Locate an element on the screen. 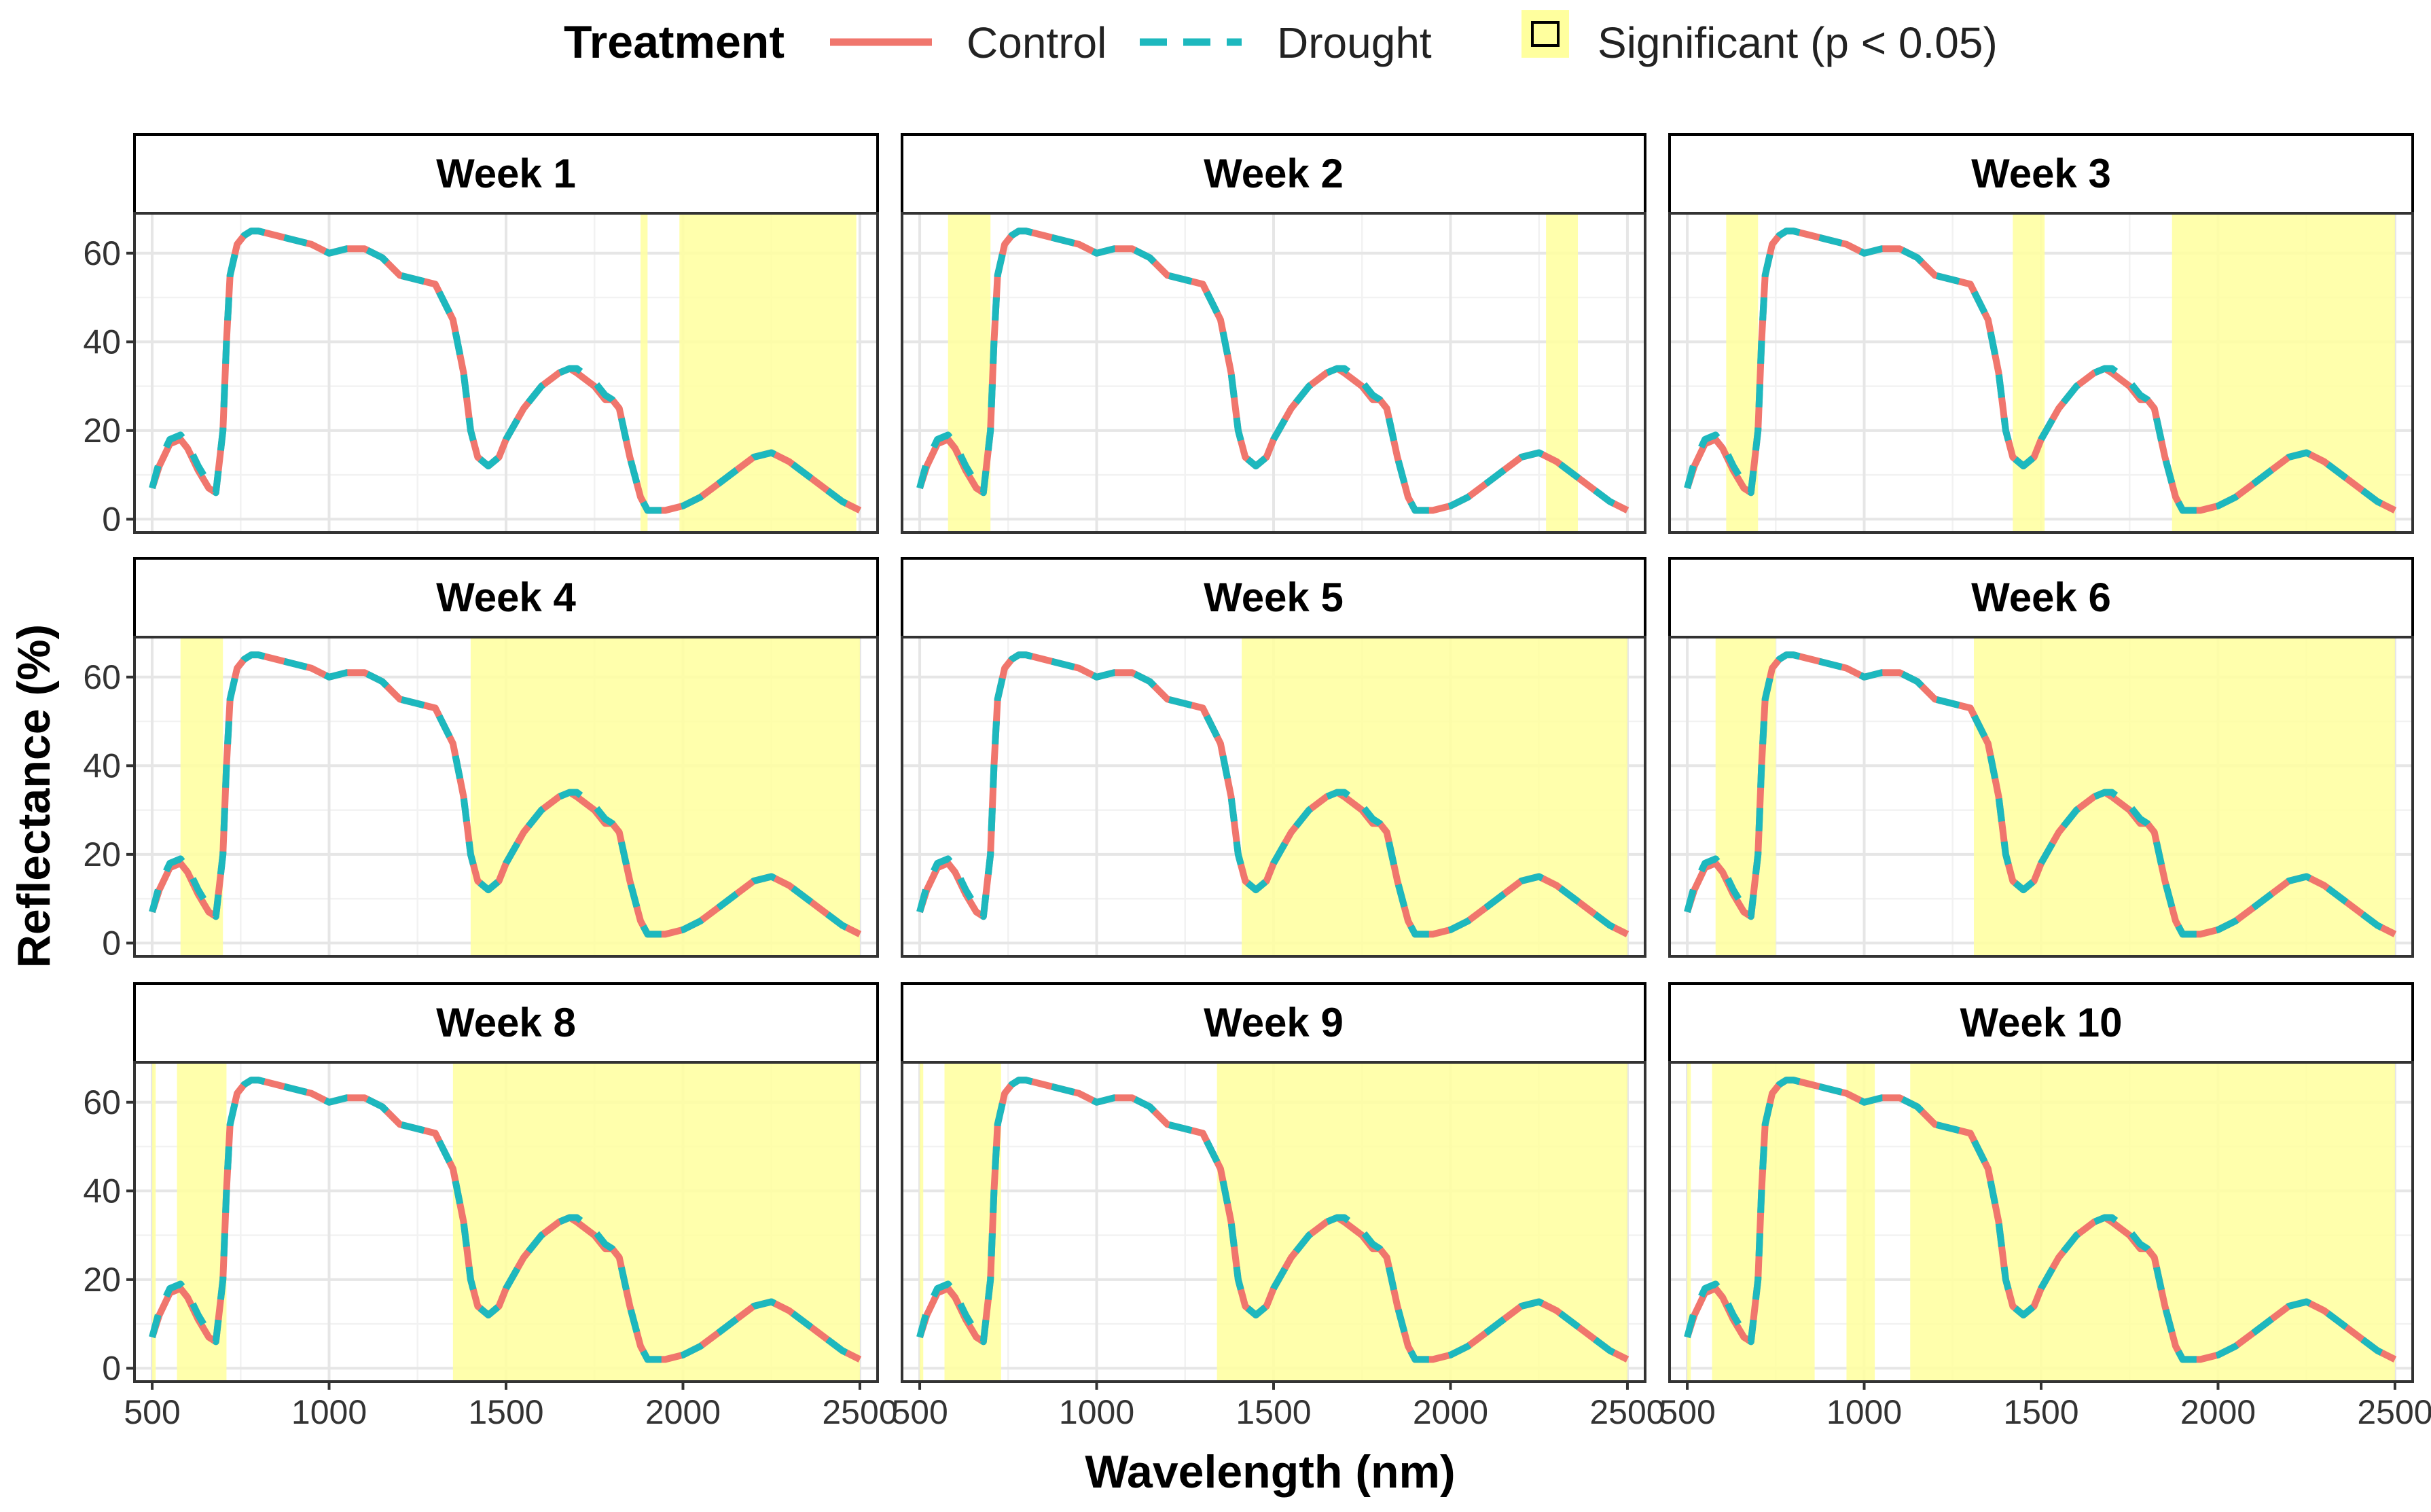 Image resolution: width=2431 pixels, height=1512 pixels. panel-title: Week 6 is located at coordinates (2041, 597).